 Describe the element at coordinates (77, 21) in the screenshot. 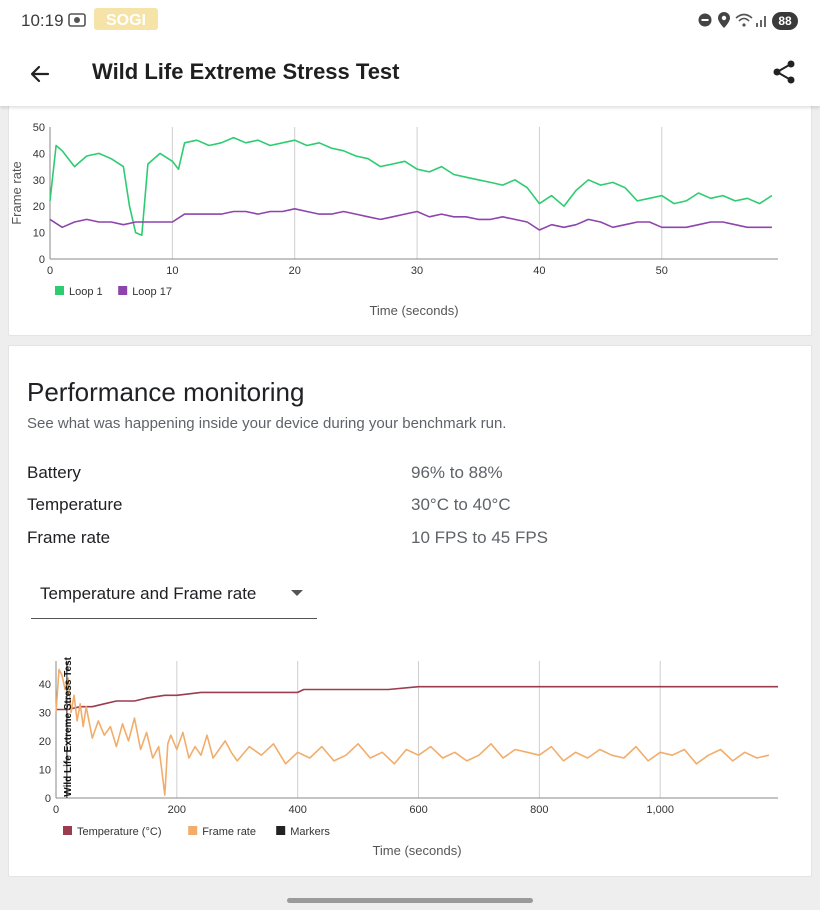

I see `screenshot-icon` at that location.